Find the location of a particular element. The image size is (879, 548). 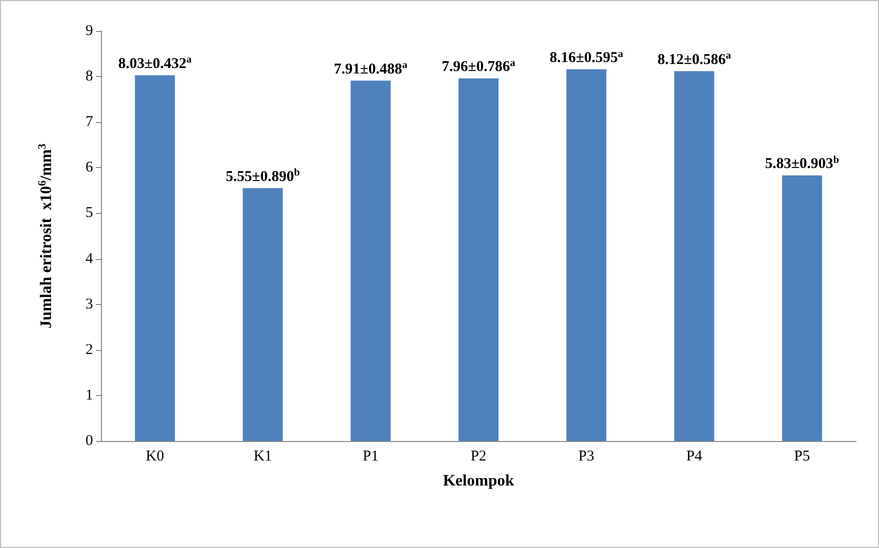

y-tick-label: 3 is located at coordinates (89, 304).